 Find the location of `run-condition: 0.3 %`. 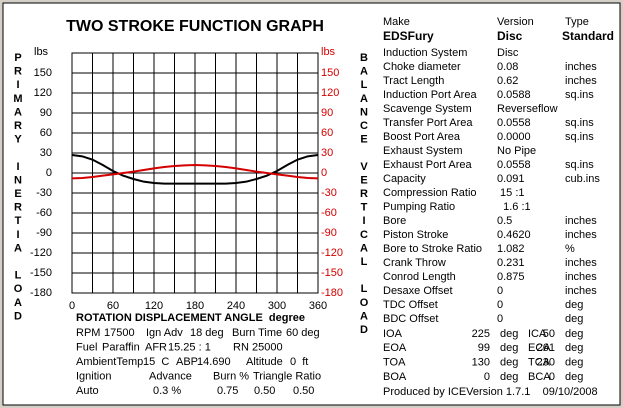

run-condition: 0.3 % is located at coordinates (167, 391).